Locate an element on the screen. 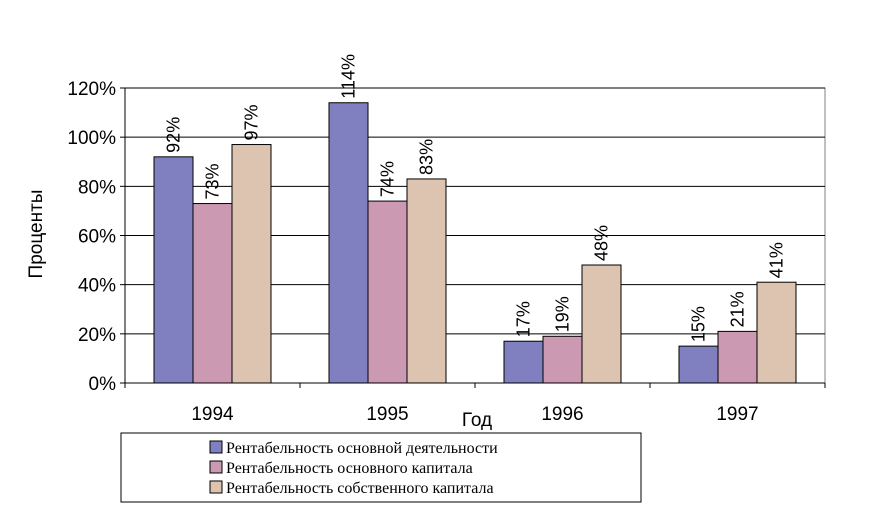  x-tick-label: 1994 is located at coordinates (212, 414).